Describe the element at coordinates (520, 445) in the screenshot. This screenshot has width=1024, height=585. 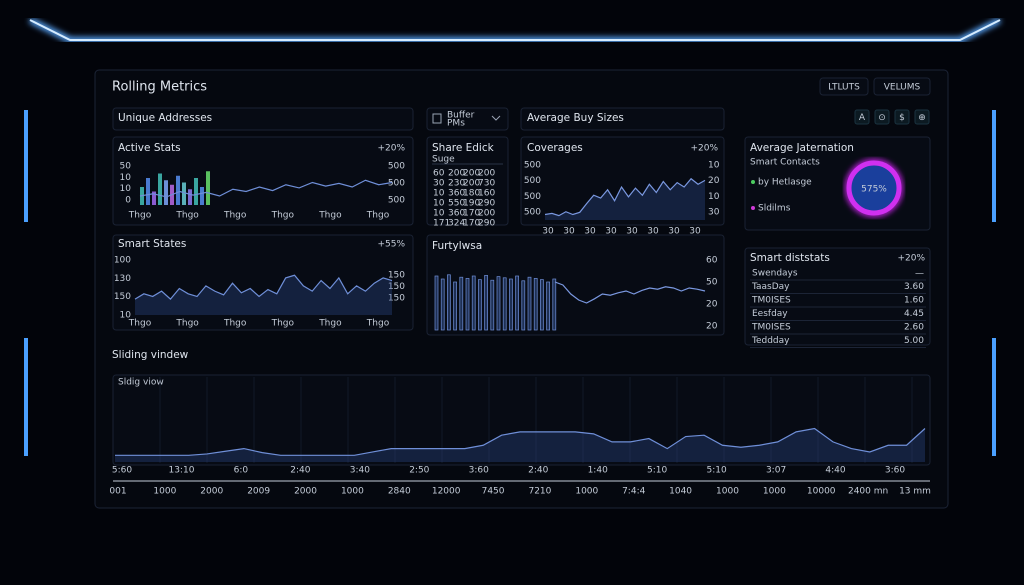
I see `area` at that location.